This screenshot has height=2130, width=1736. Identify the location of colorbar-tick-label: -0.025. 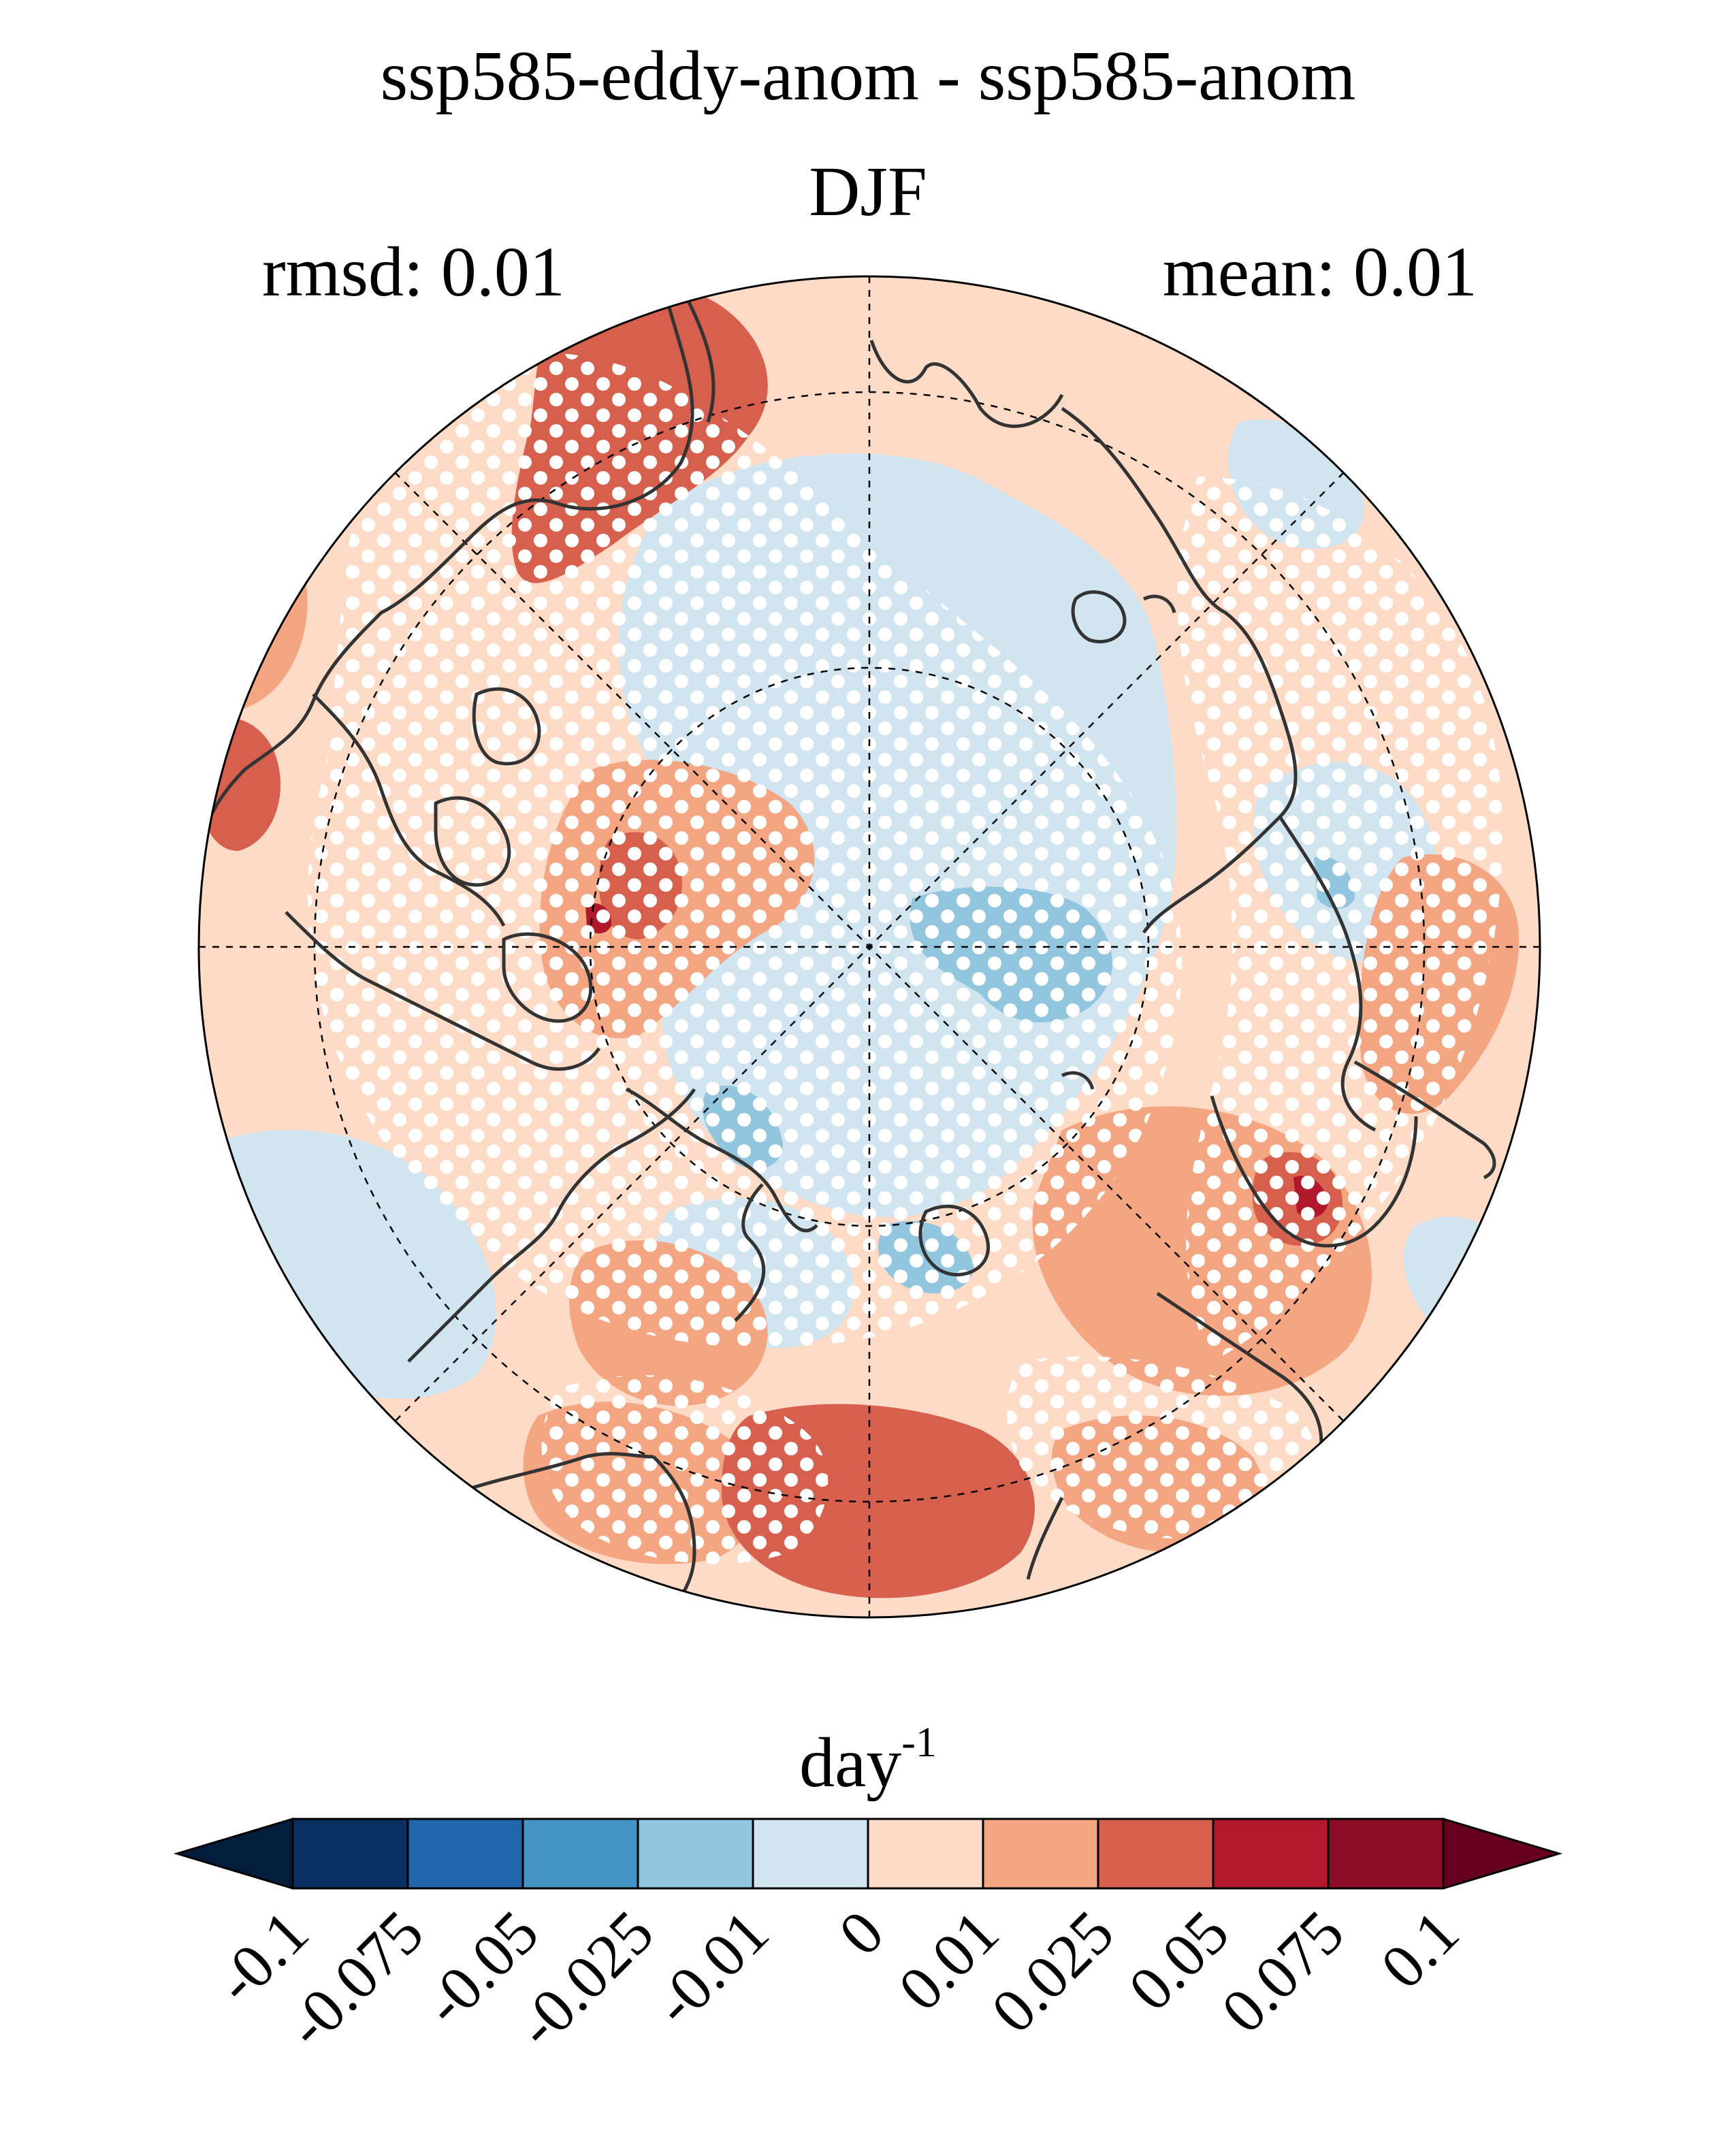
(584, 1979).